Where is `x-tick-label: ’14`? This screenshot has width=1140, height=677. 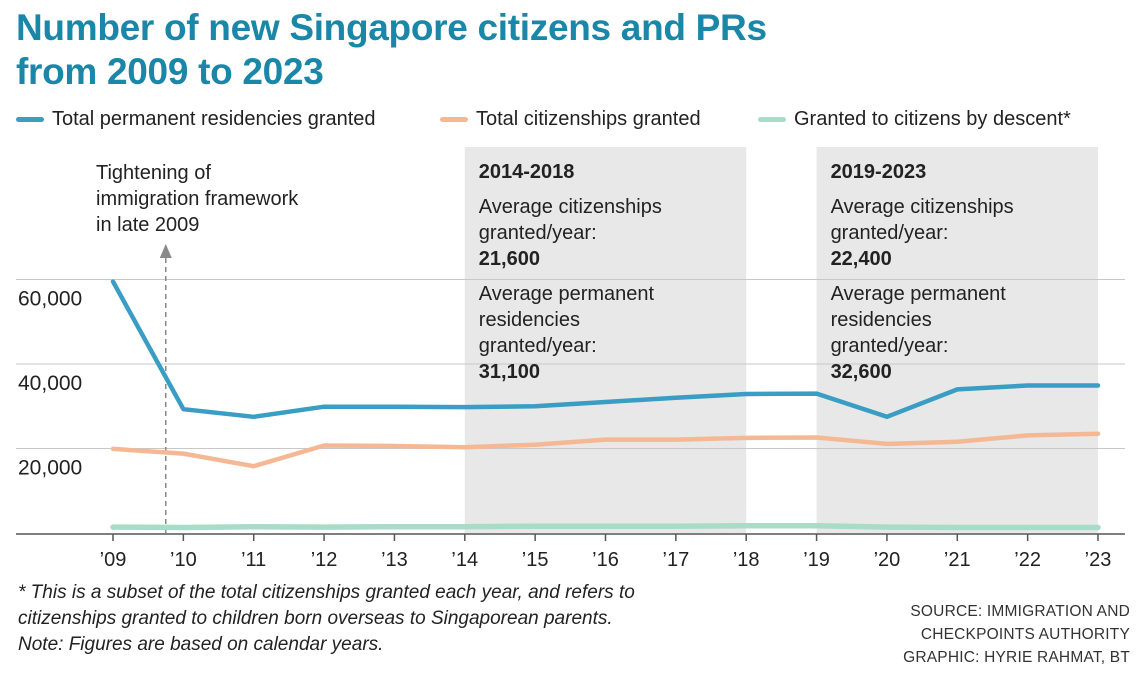
x-tick-label: ’14 is located at coordinates (464, 560).